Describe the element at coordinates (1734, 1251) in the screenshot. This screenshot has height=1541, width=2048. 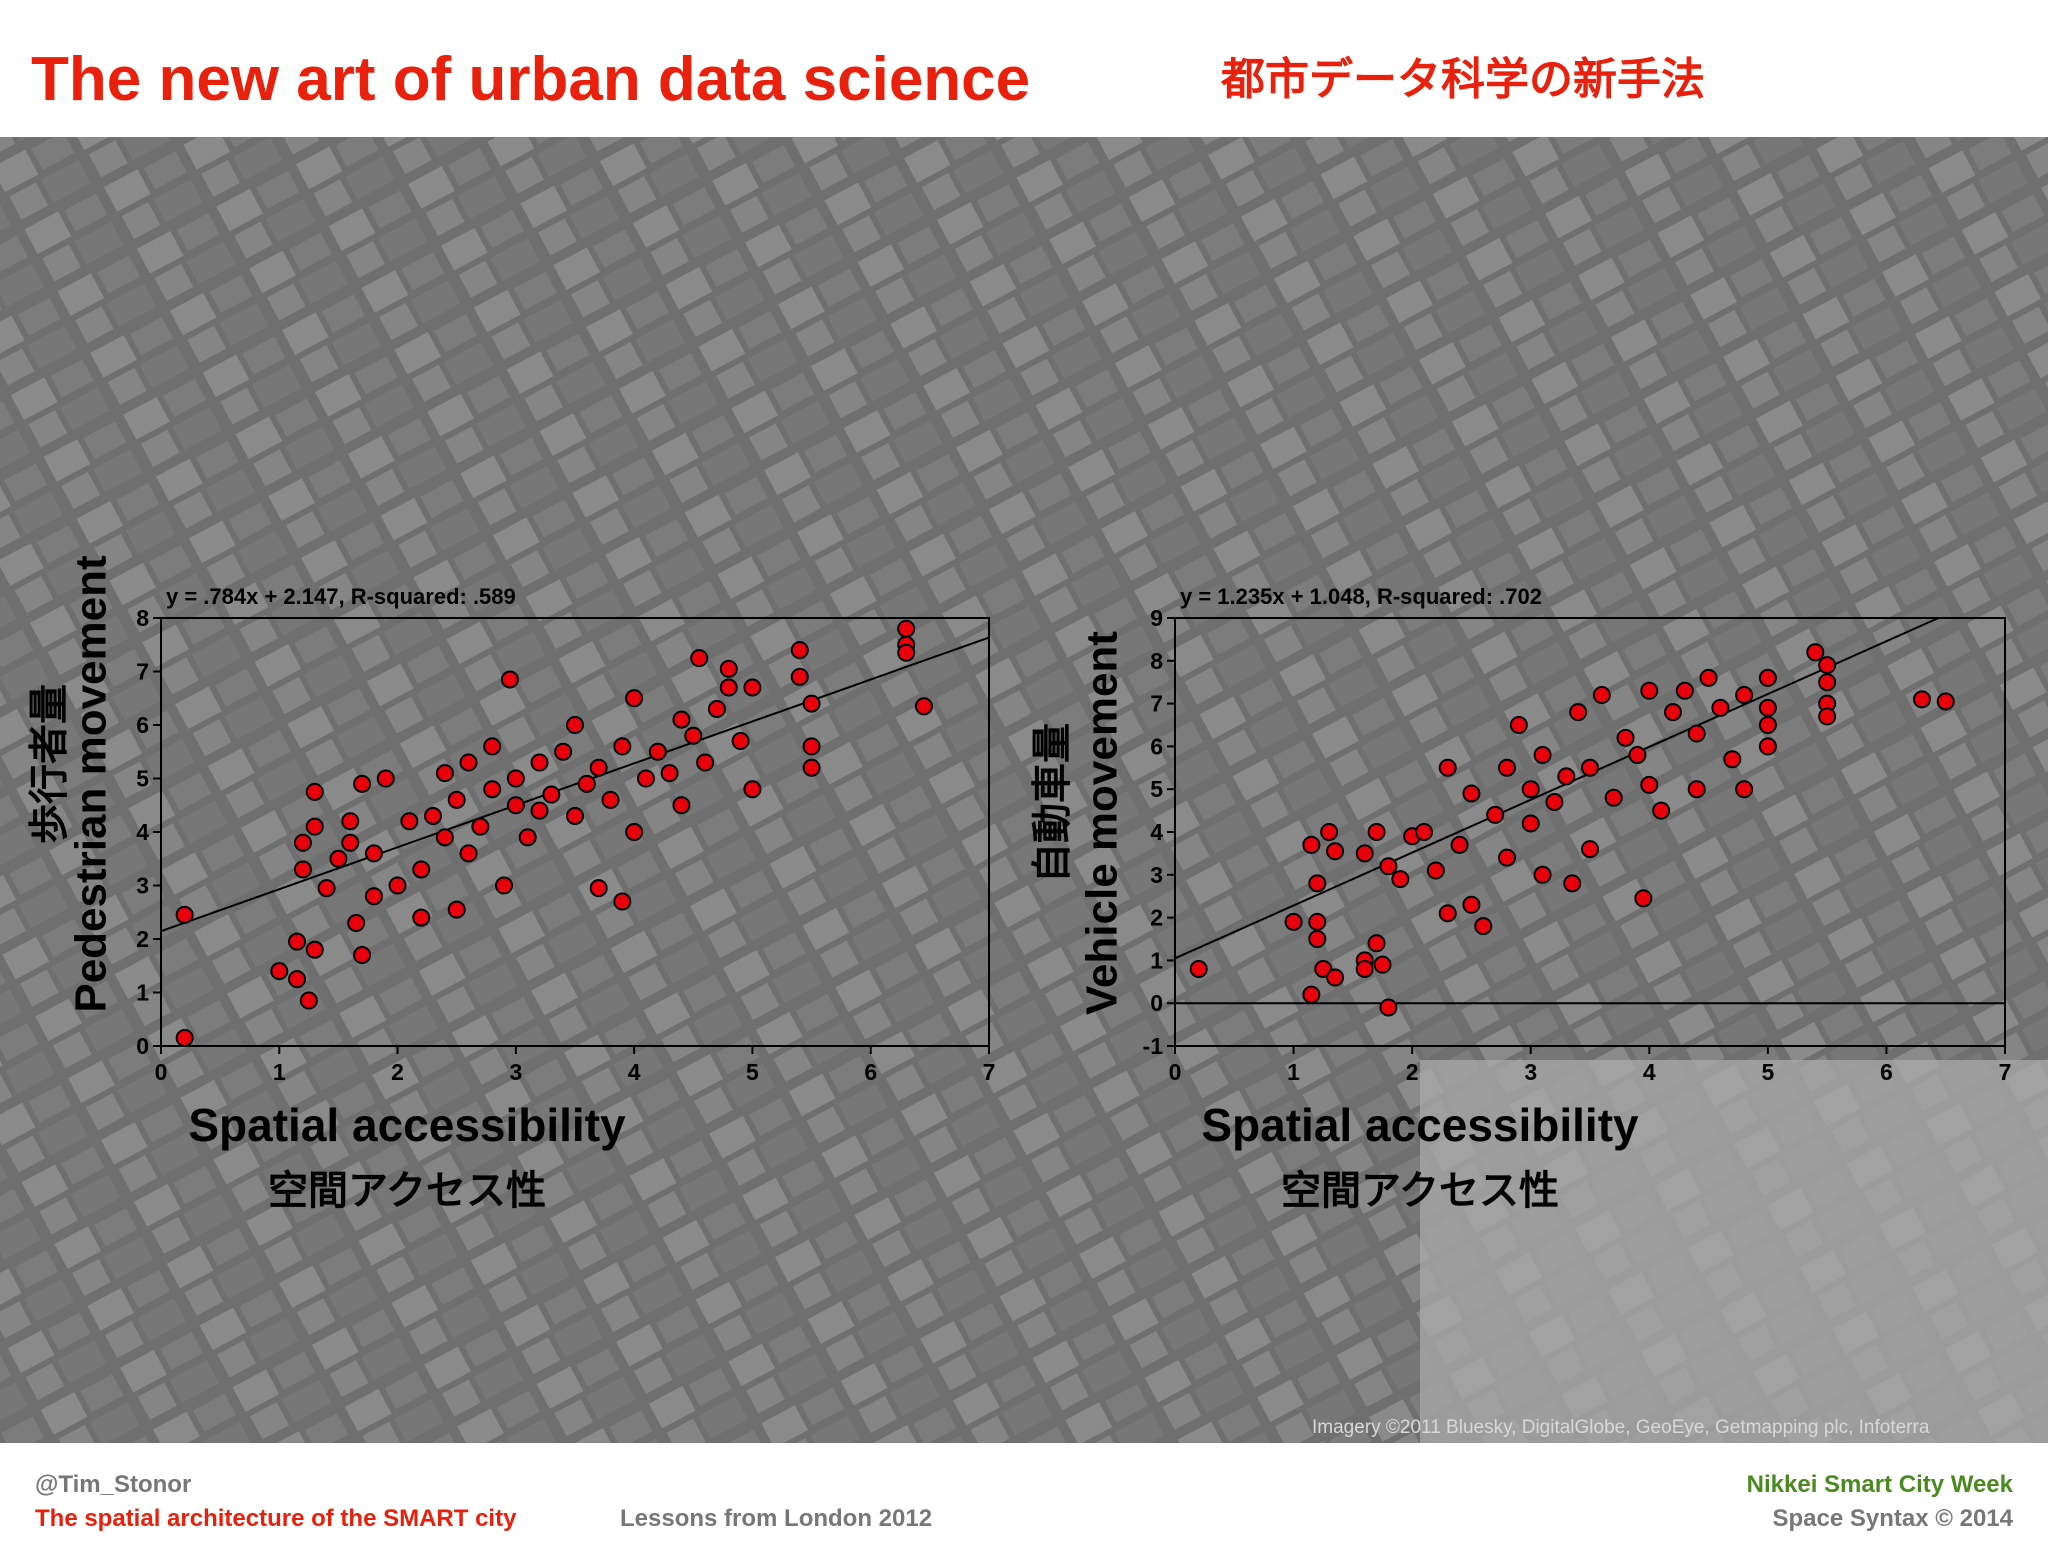
I see `river` at that location.